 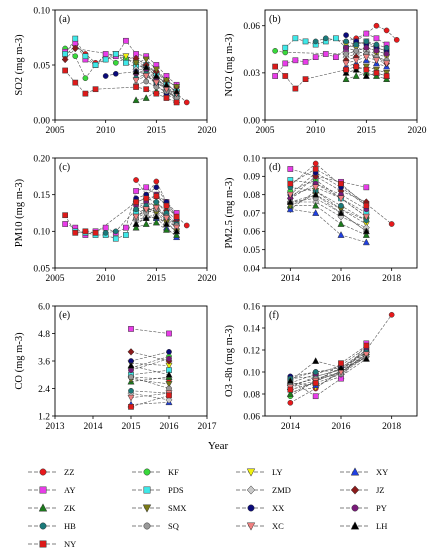 What do you see at coordinates (251, 373) in the screenshot?
I see `y-tick-label: 0.10` at bounding box center [251, 373].